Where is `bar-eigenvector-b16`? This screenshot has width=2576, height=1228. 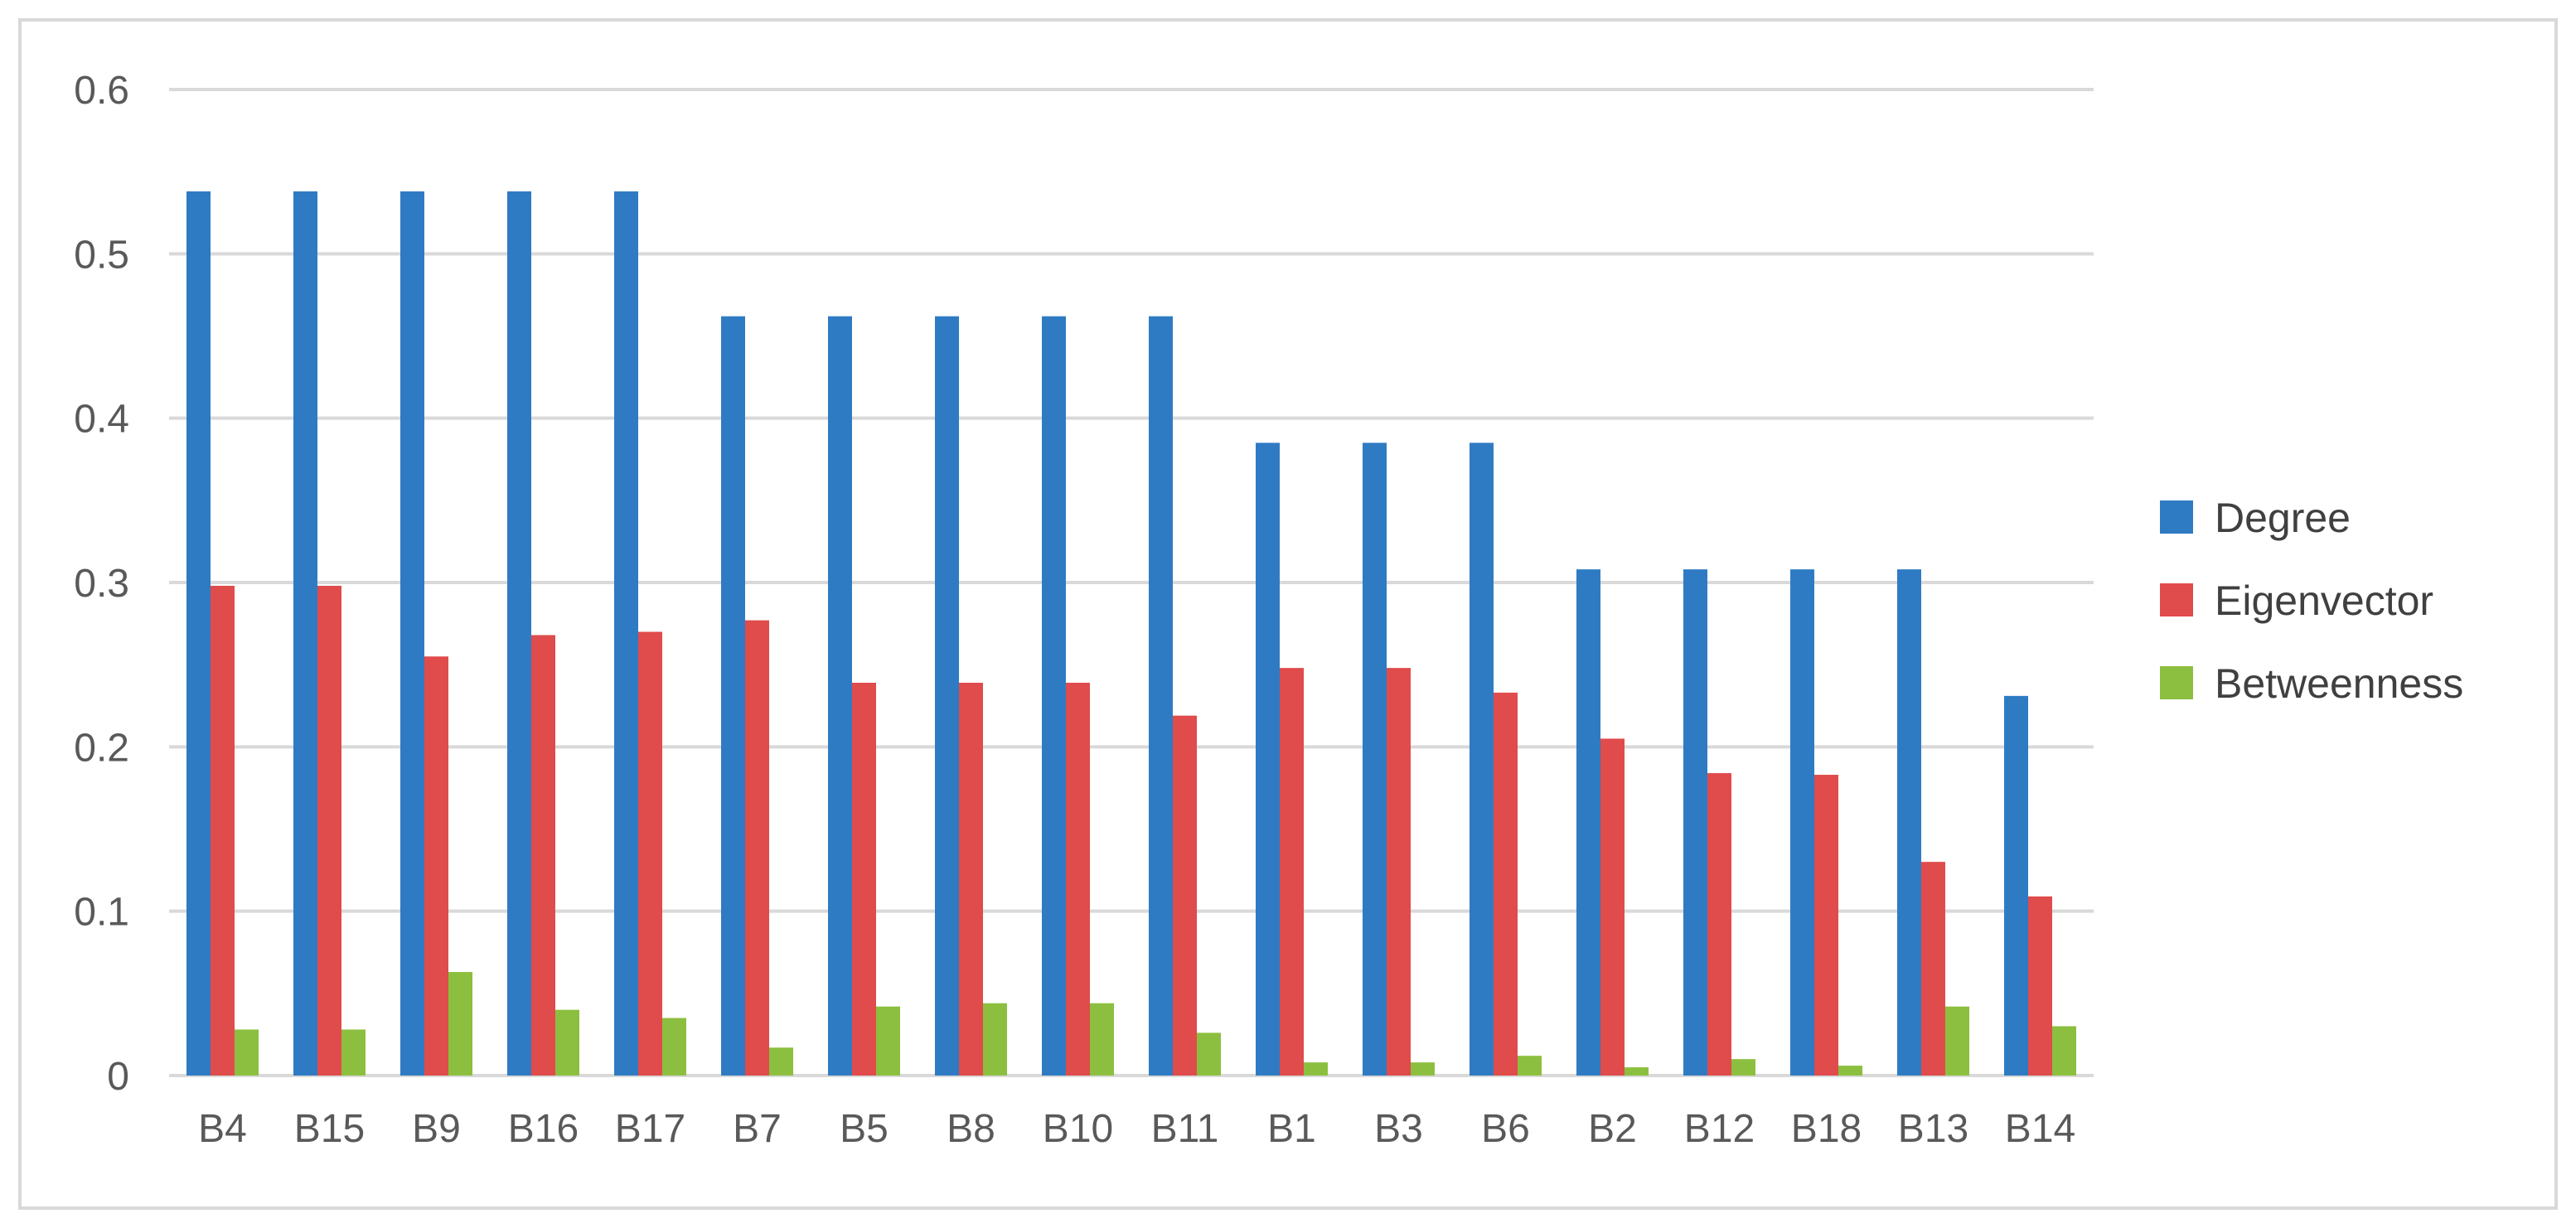 bar-eigenvector-b16 is located at coordinates (543, 856).